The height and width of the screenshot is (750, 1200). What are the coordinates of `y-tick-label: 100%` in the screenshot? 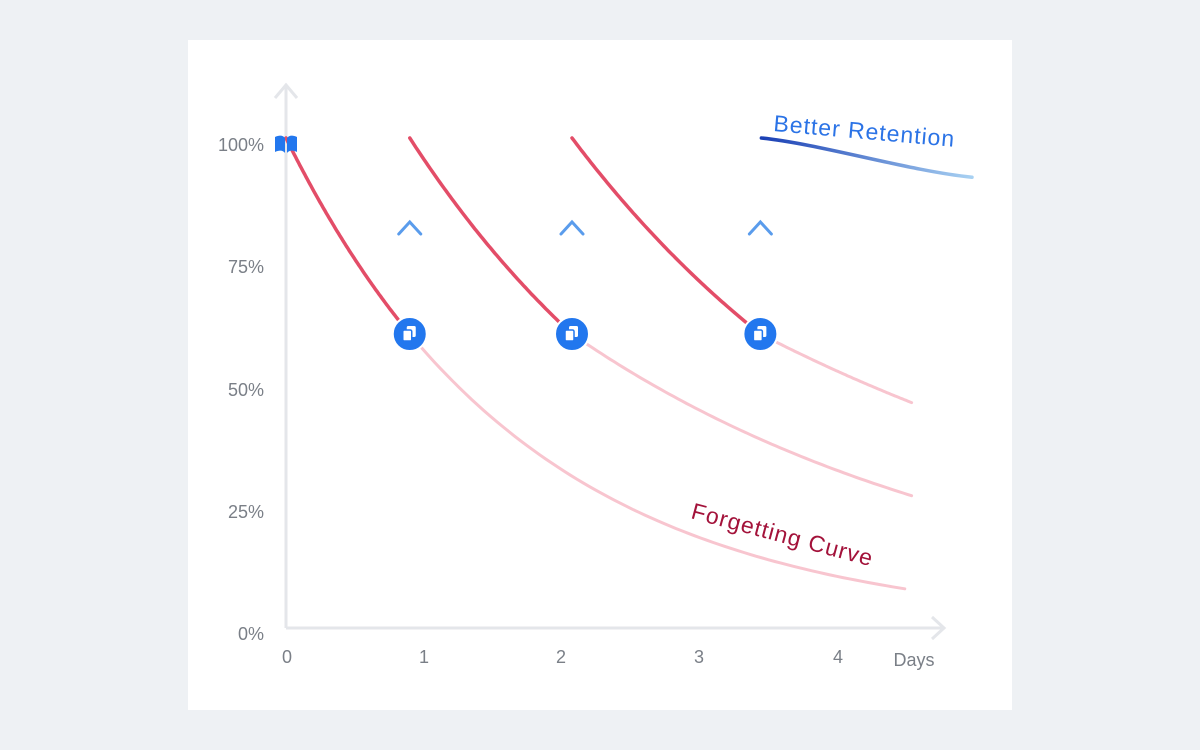 It's located at (241, 145).